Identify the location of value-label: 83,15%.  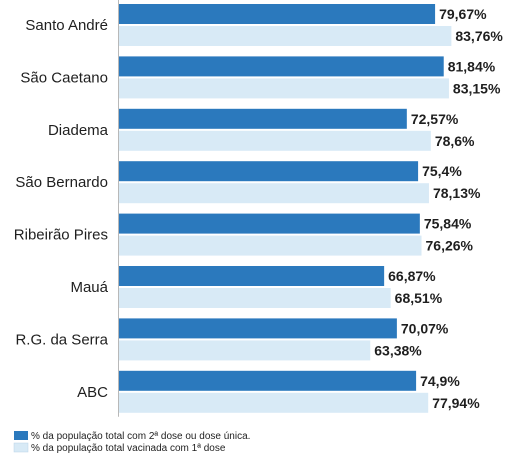
(477, 88).